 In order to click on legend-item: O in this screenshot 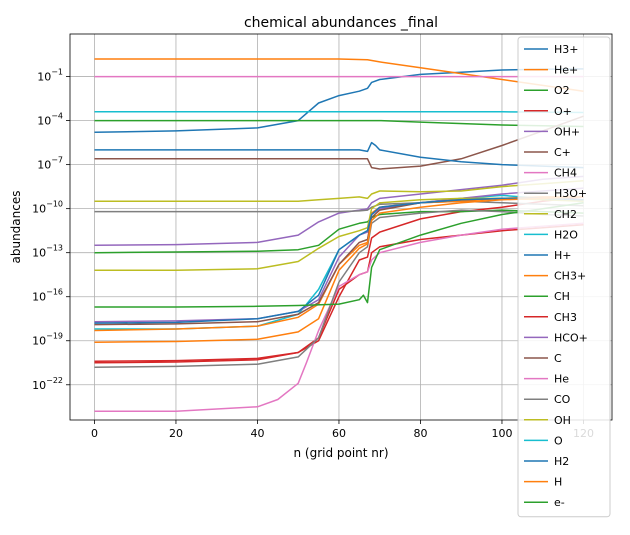, I will do `click(543, 440)`.